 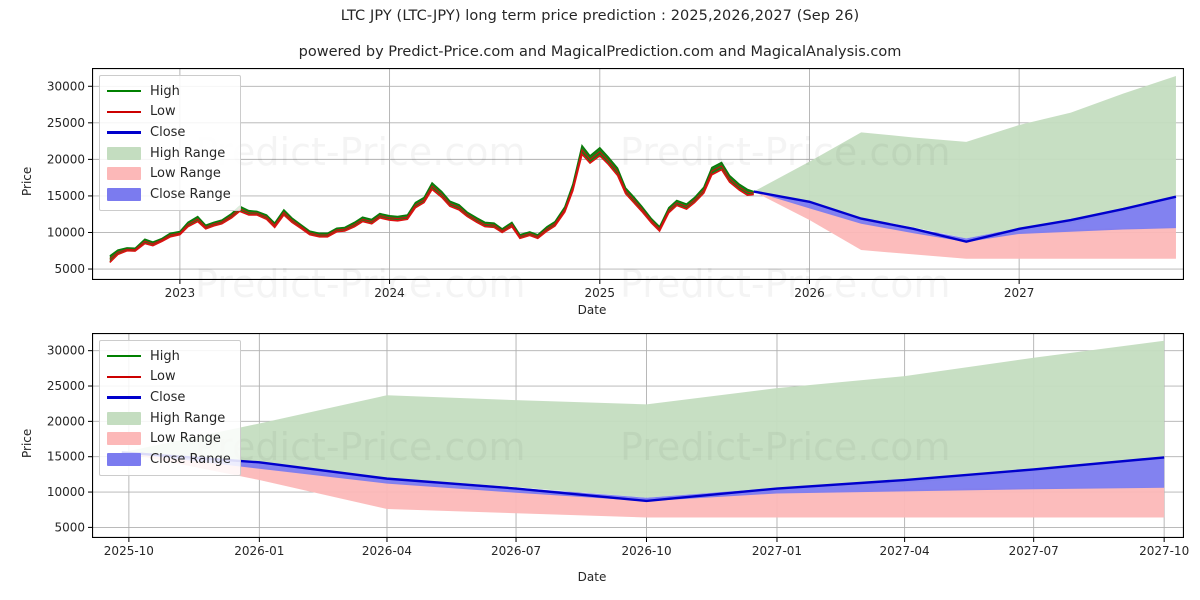 I want to click on x-tick-label: 2025-10, so click(x=129, y=551).